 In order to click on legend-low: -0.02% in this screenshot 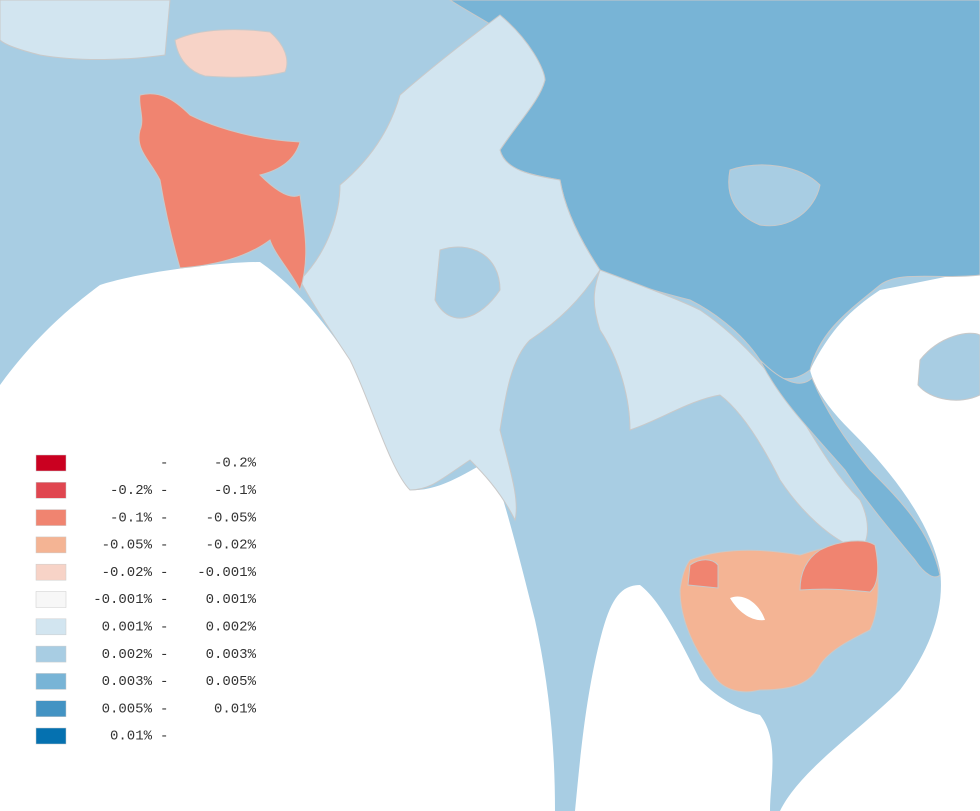, I will do `click(127, 573)`.